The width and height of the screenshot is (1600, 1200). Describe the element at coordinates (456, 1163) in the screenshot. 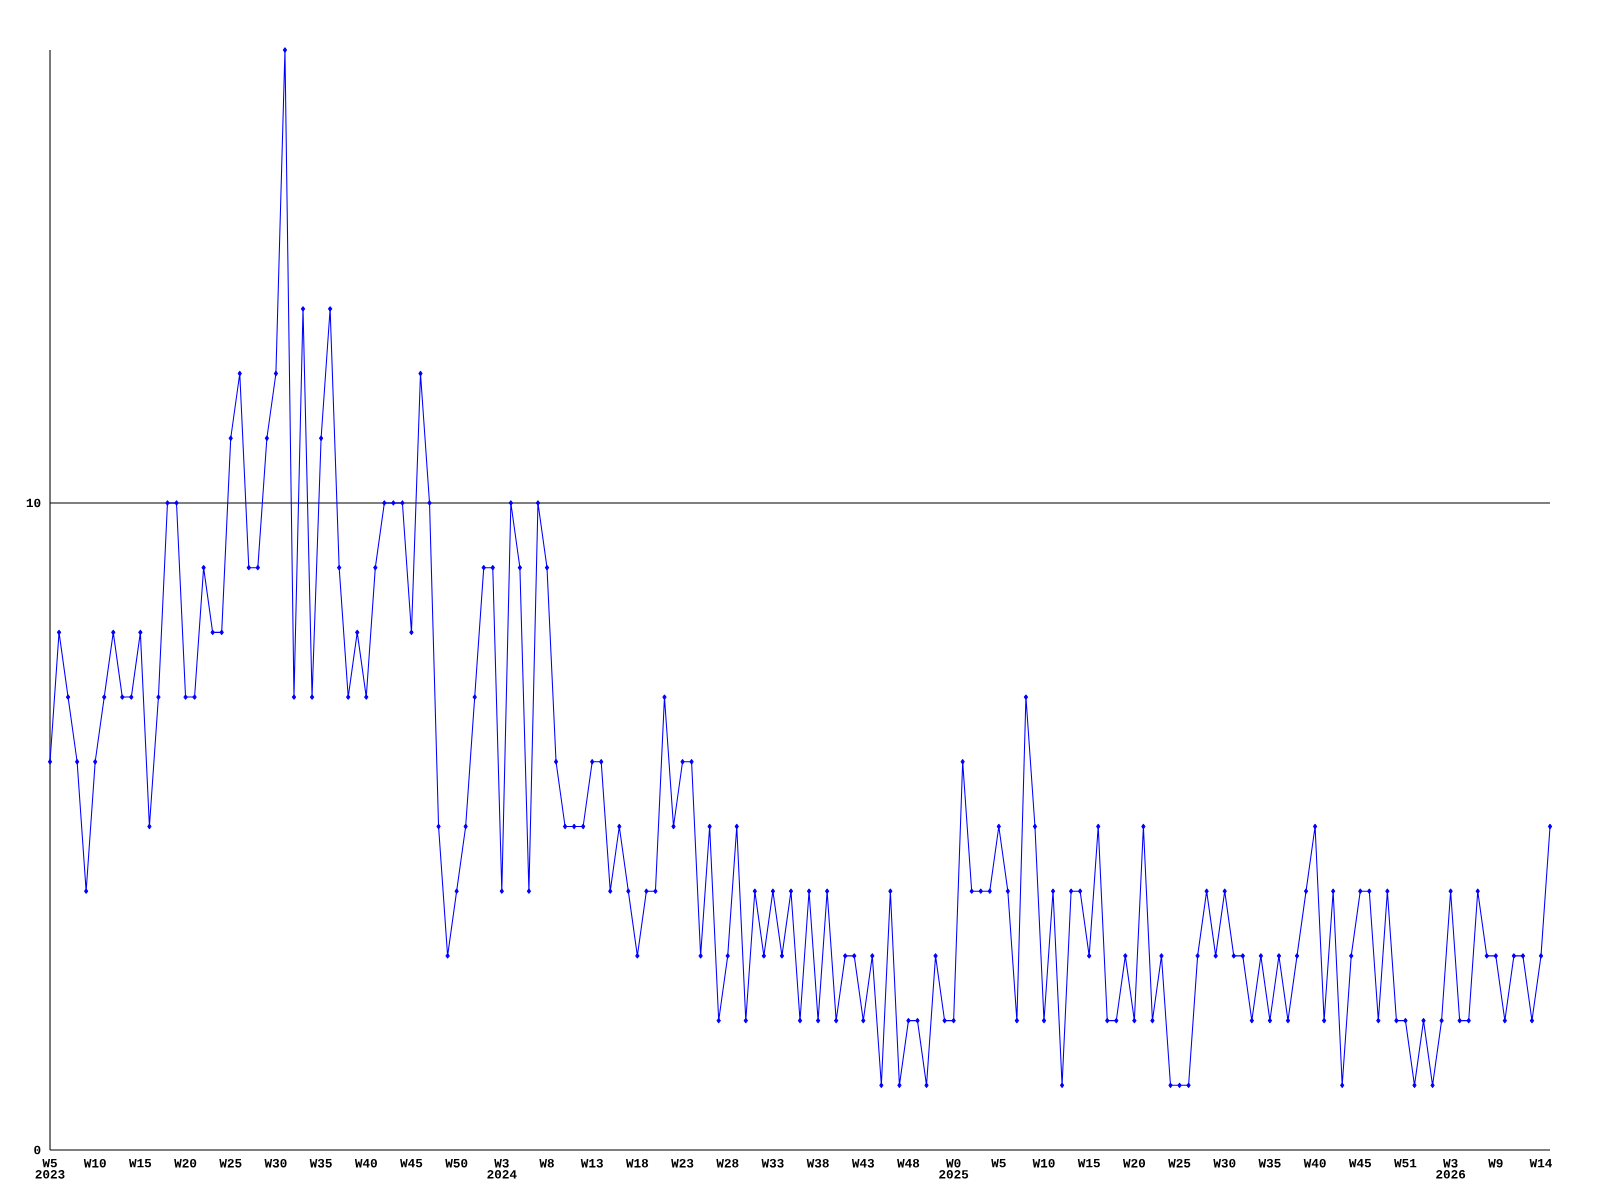

I see `x-tick-label: W50` at that location.